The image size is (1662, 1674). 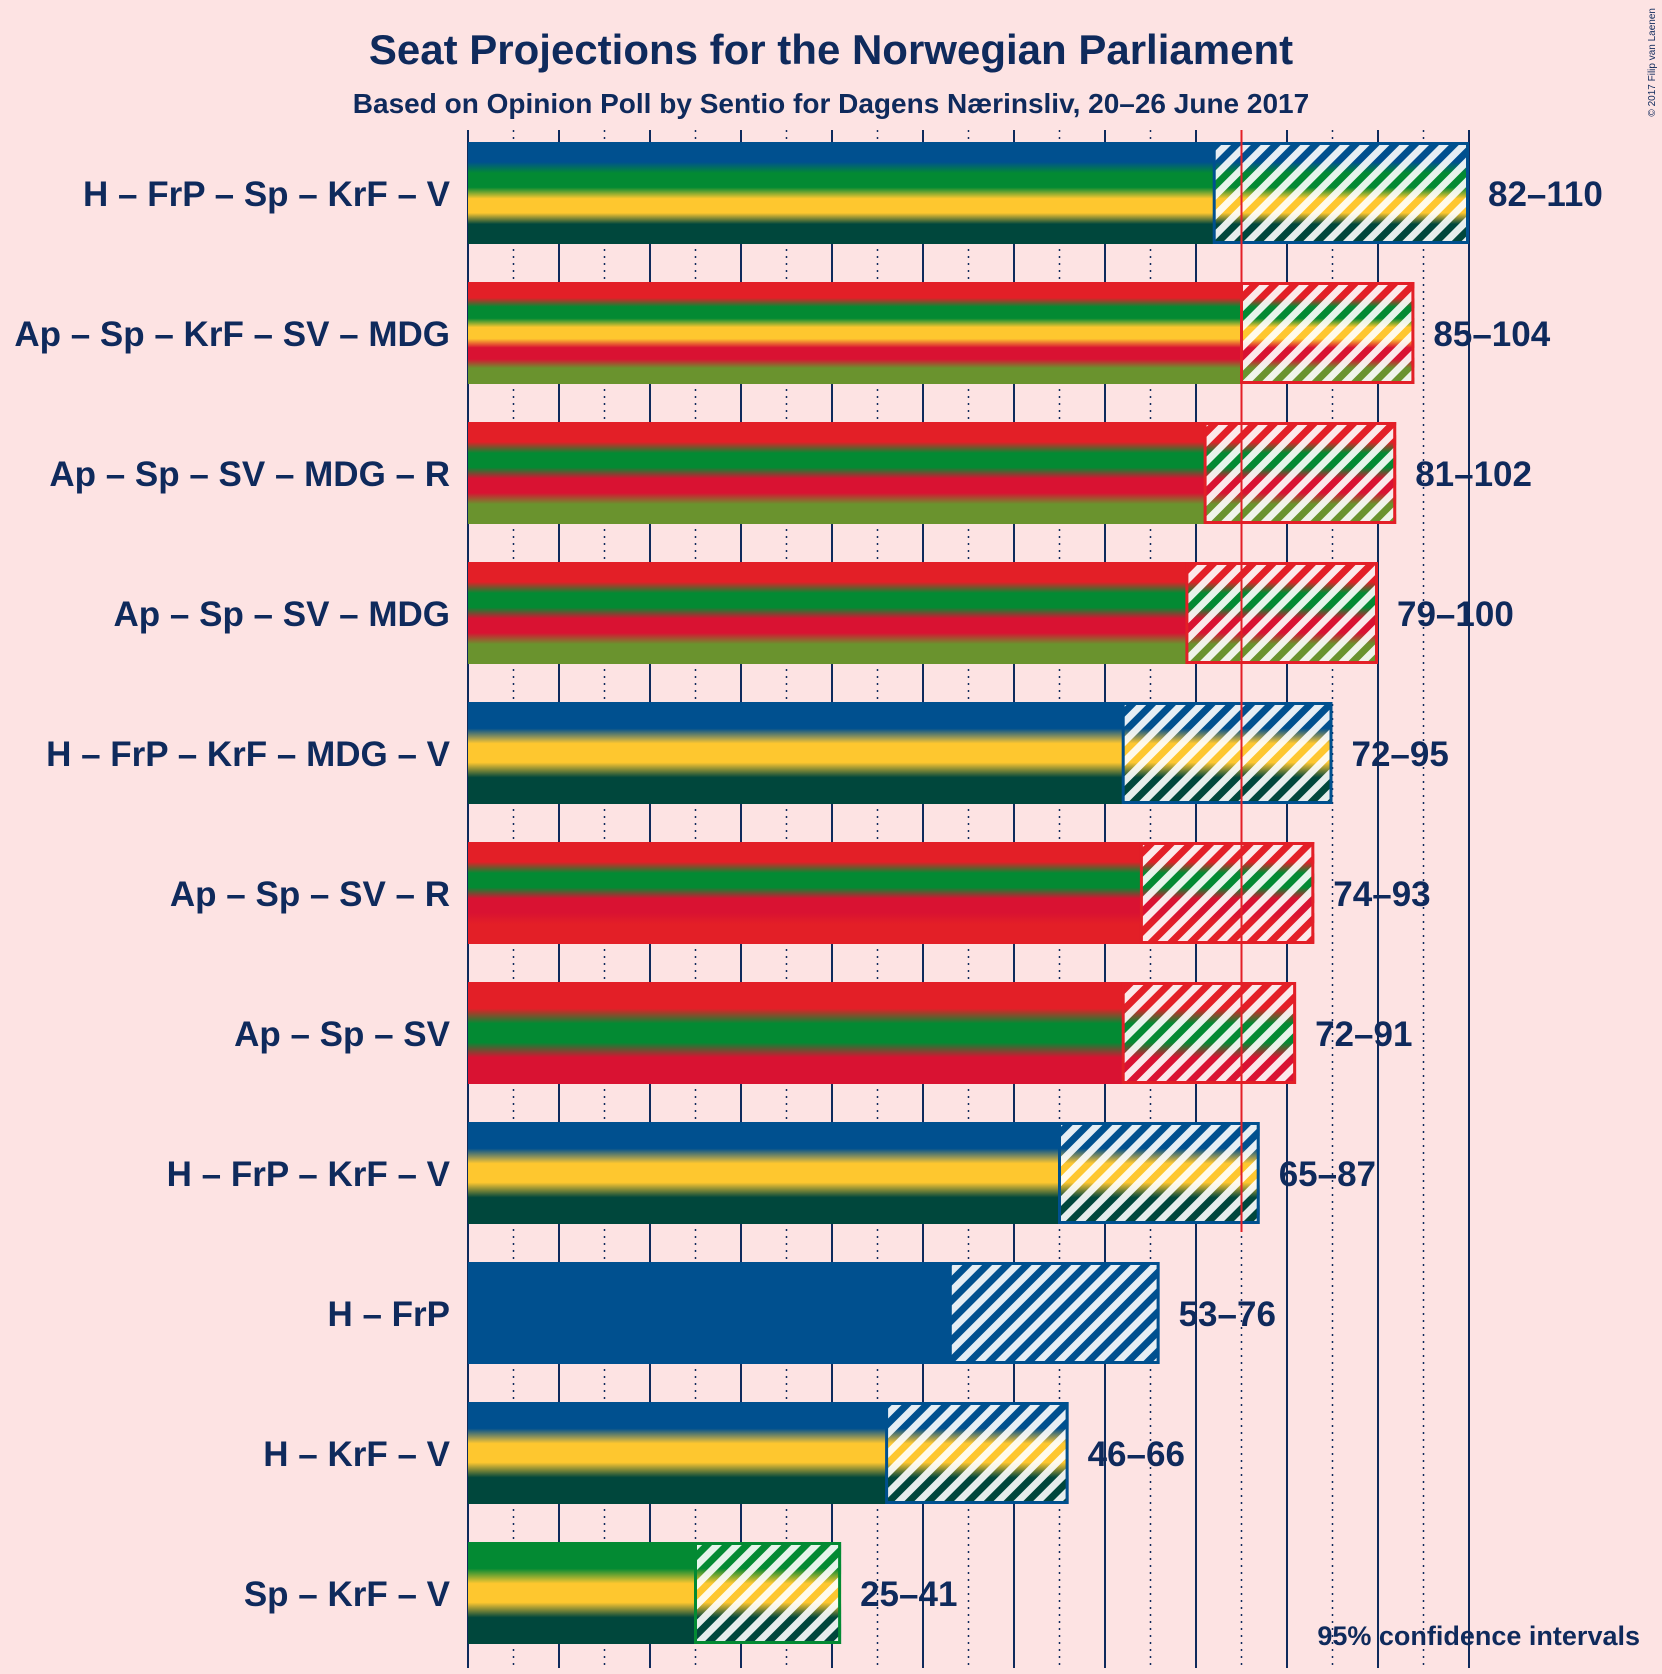 What do you see at coordinates (282, 614) in the screenshot?
I see `coalition-label: Ap – Sp – SV – MDG` at bounding box center [282, 614].